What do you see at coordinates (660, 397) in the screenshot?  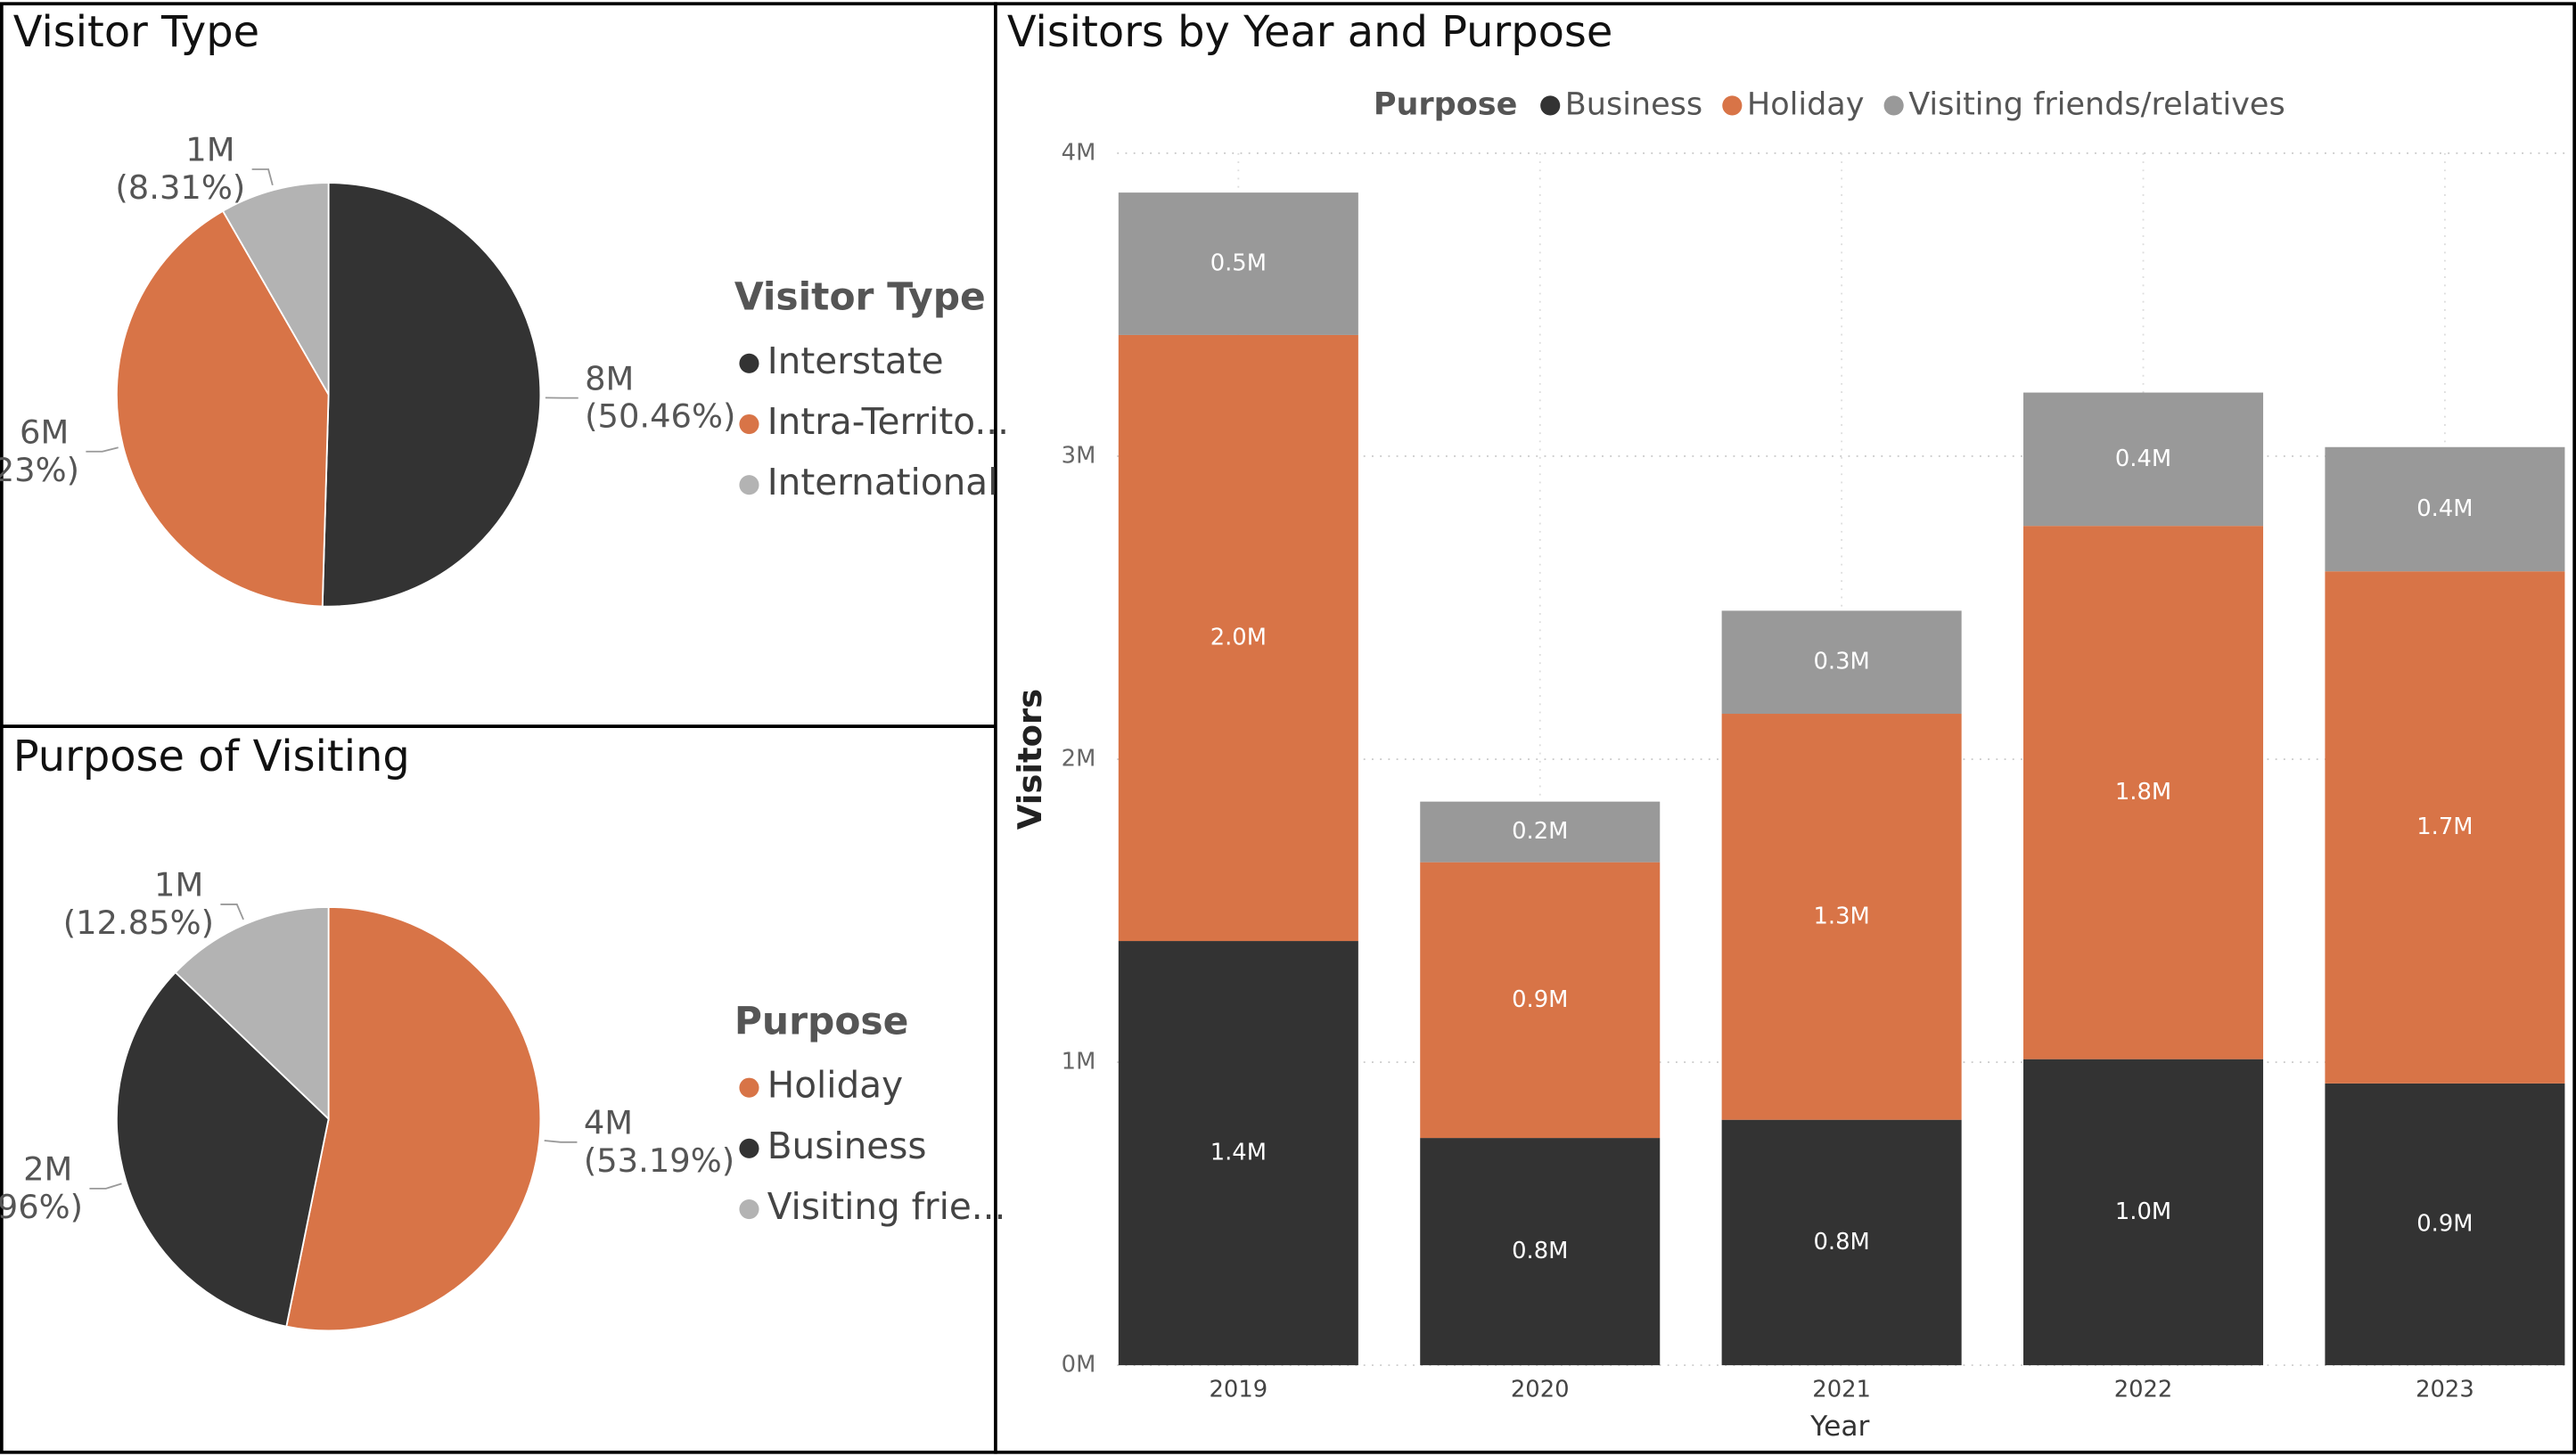 I see `data-label: 8M (50.46%)` at bounding box center [660, 397].